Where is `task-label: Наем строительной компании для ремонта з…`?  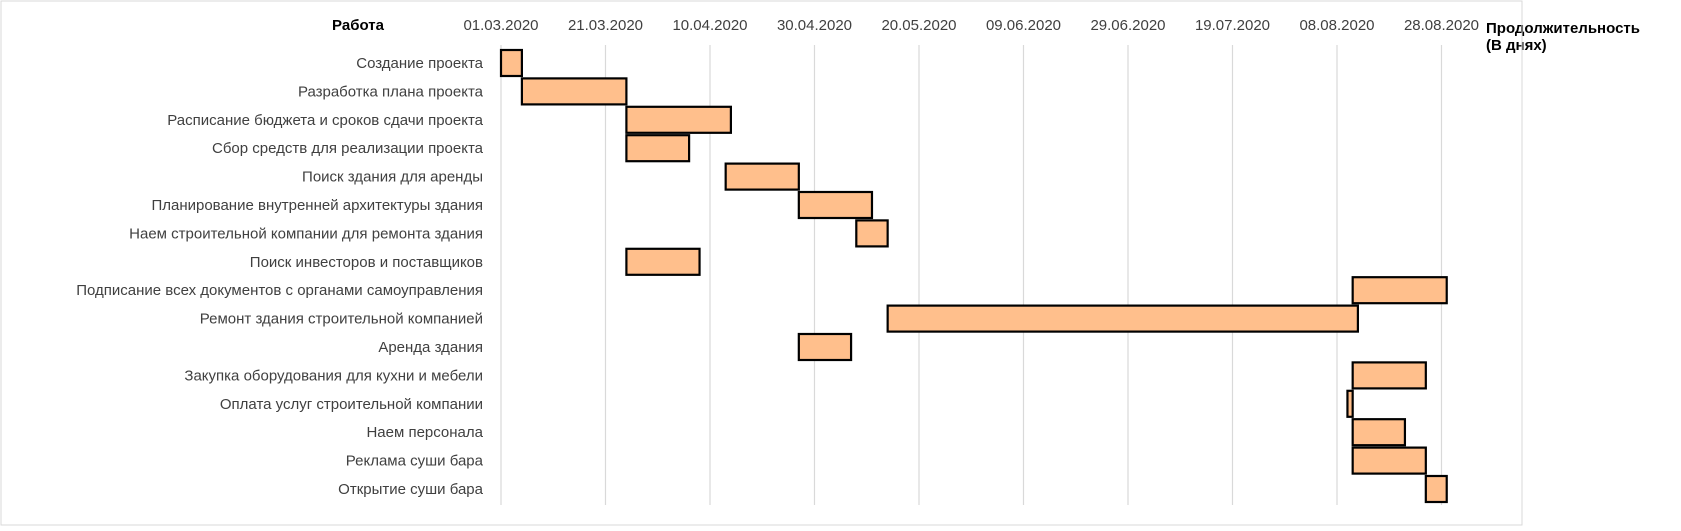 task-label: Наем строительной компании для ремонта з… is located at coordinates (306, 233).